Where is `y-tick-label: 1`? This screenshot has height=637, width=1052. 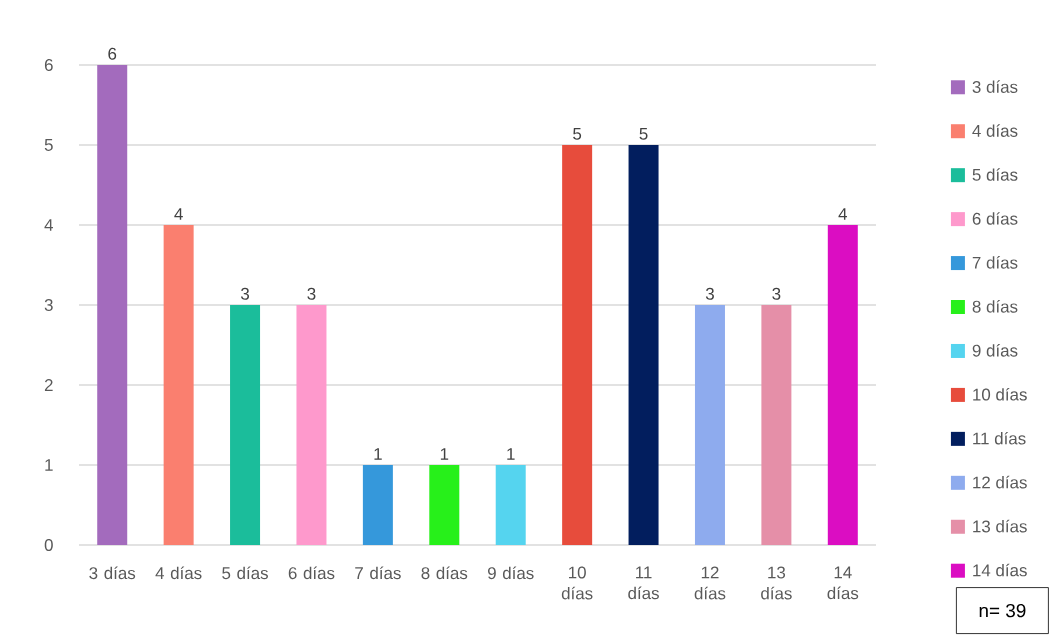
y-tick-label: 1 is located at coordinates (49, 465).